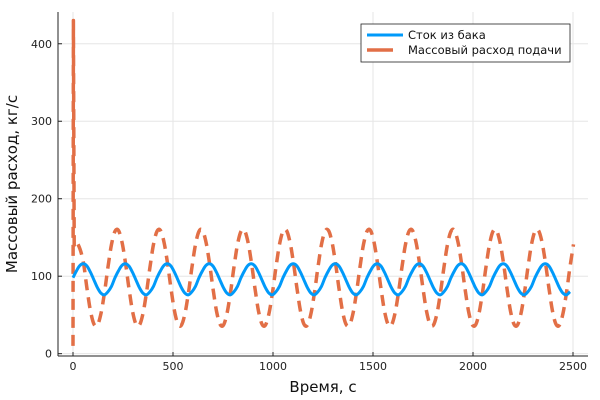  What do you see at coordinates (473, 366) in the screenshot?
I see `x-tick-label: 2000` at bounding box center [473, 366].